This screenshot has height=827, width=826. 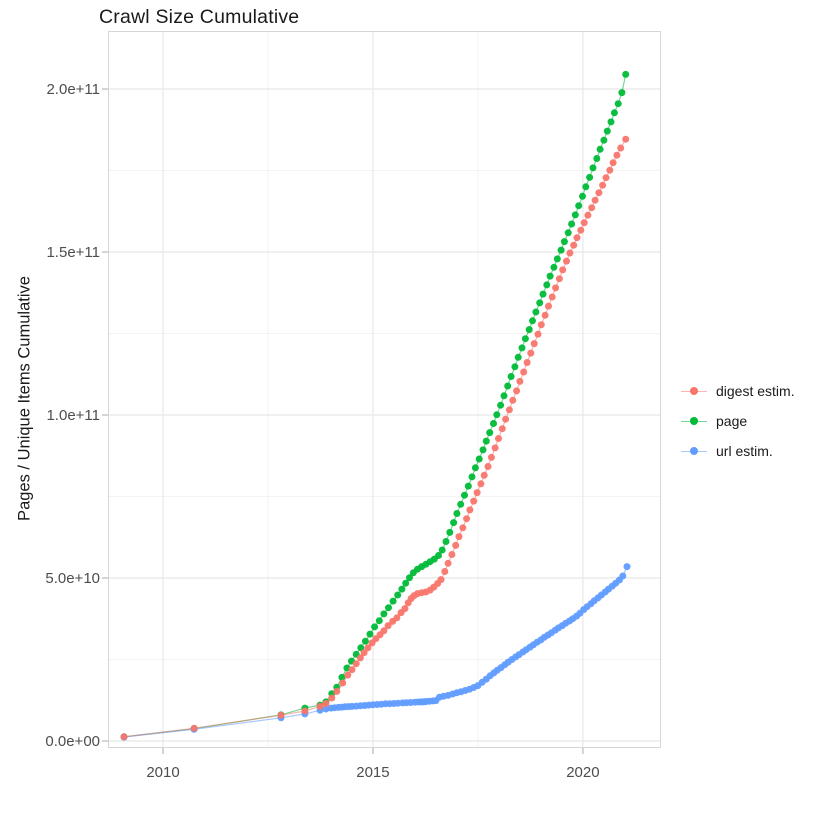 I want to click on legend-label: page, so click(x=732, y=421).